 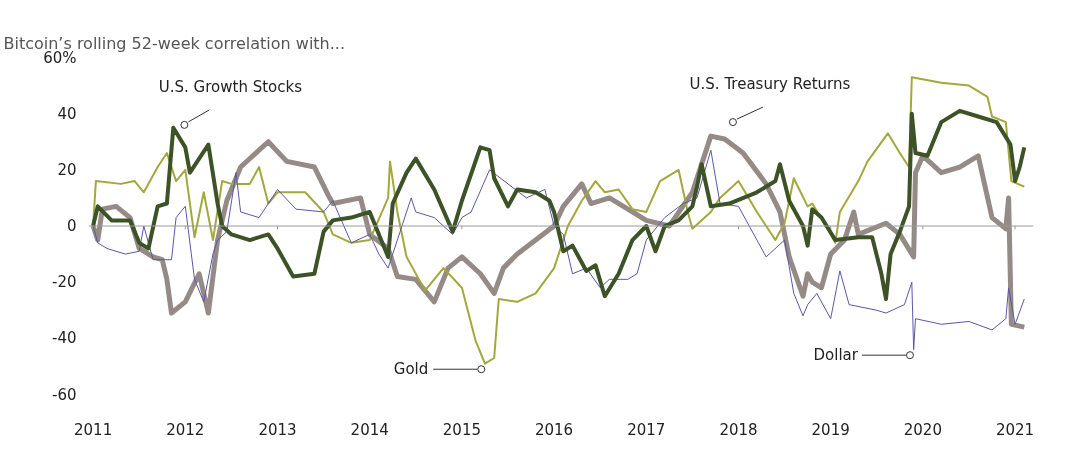 I want to click on y-tick-label: 20, so click(x=67, y=169).